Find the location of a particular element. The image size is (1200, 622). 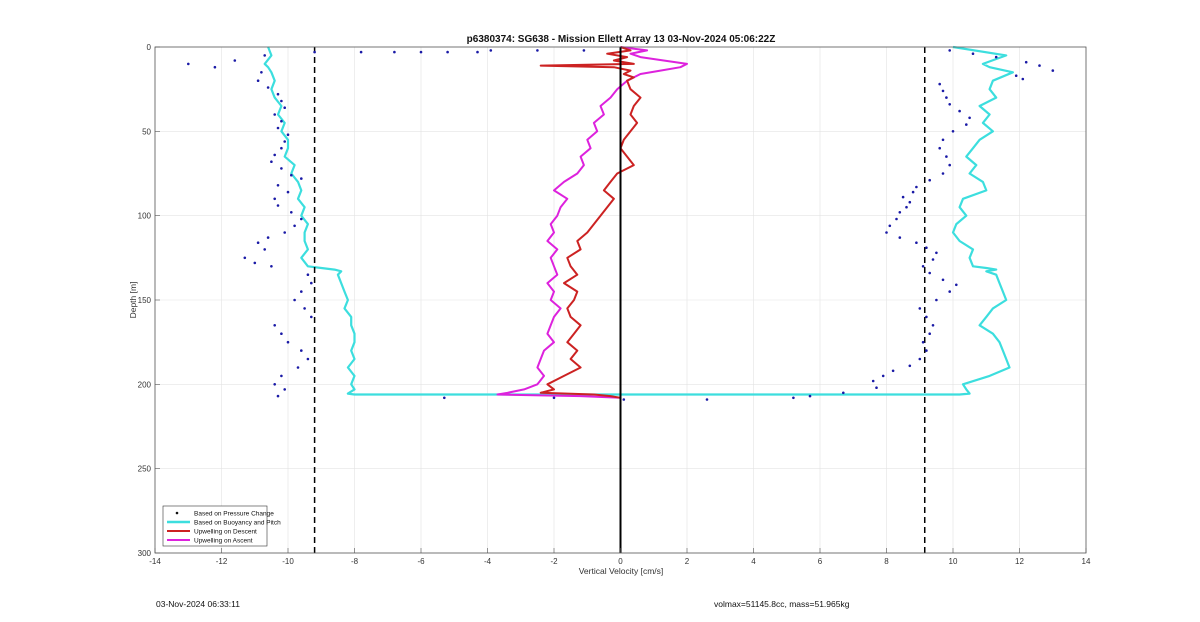

y-tick-label: 250 is located at coordinates (145, 469).